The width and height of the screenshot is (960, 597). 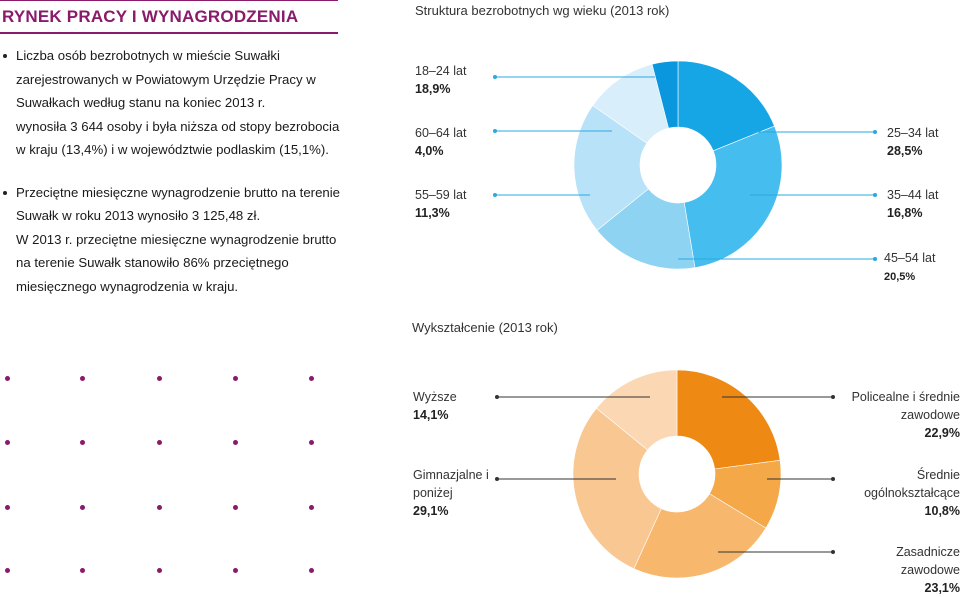 What do you see at coordinates (435, 397) in the screenshot?
I see `slice-label: Wyższe` at bounding box center [435, 397].